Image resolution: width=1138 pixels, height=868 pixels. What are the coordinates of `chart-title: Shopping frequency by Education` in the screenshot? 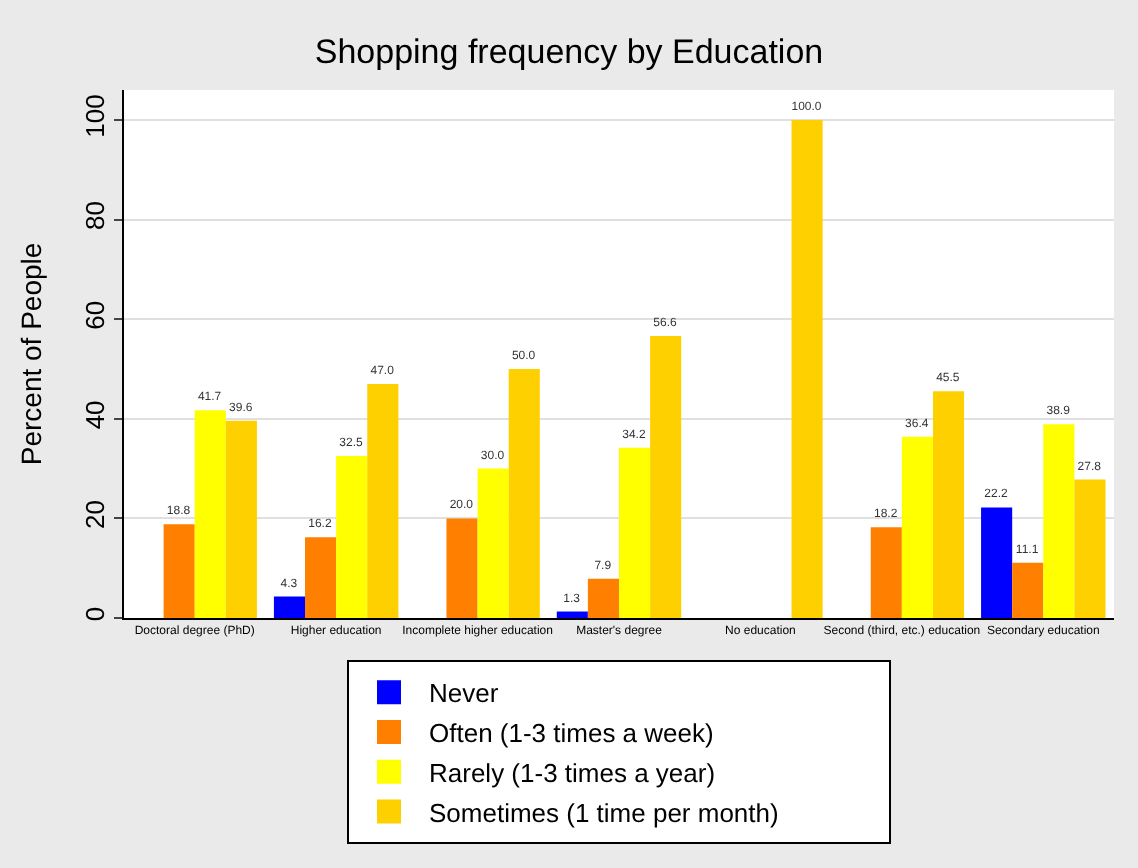 It's located at (569, 51).